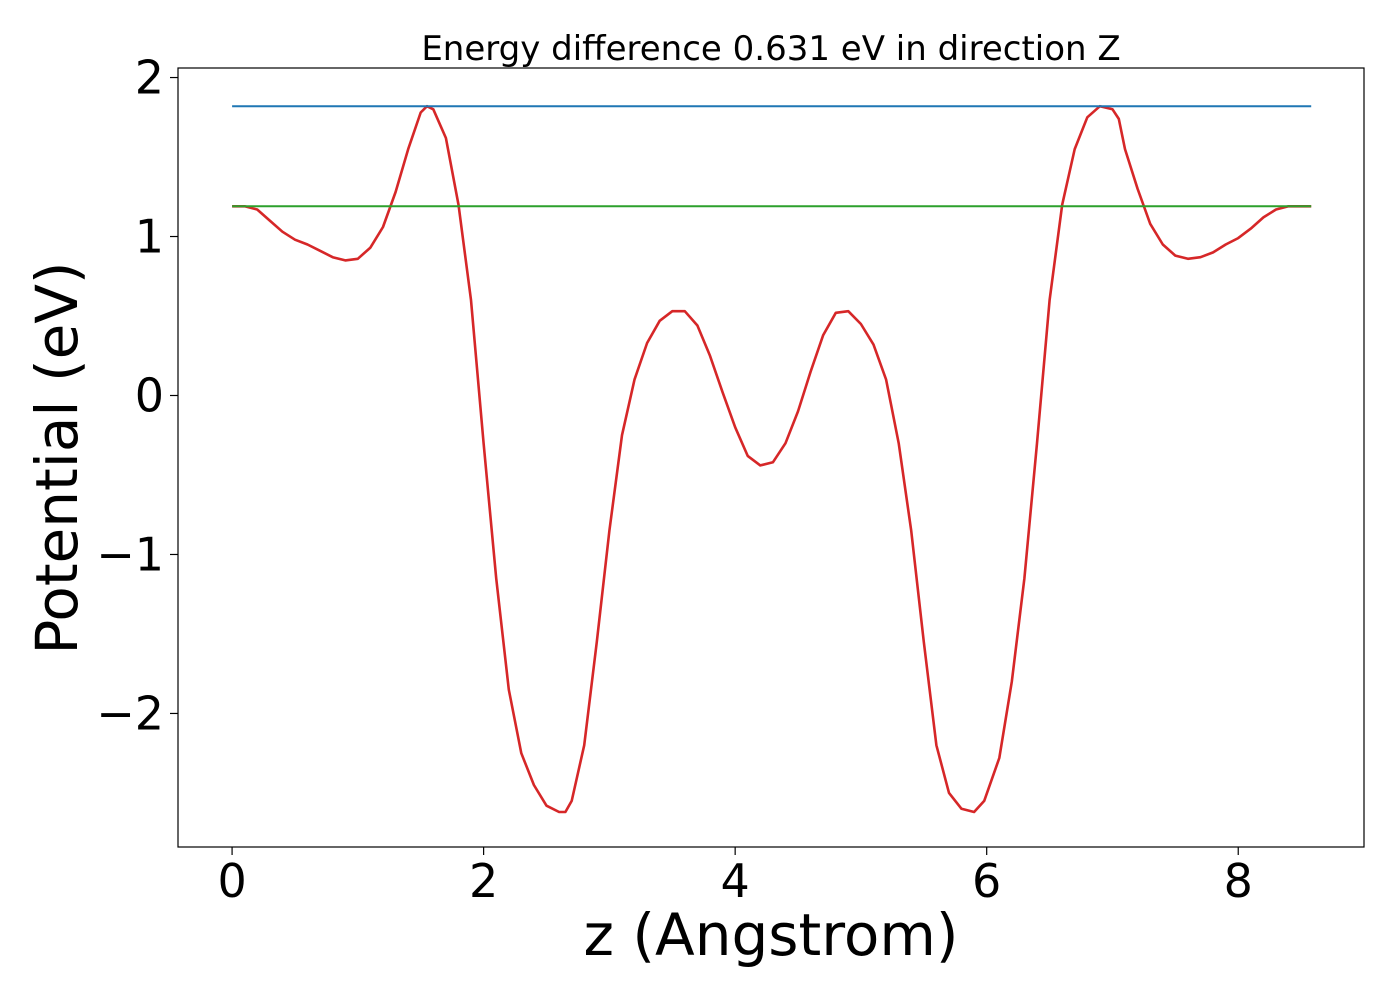 Image resolution: width=1400 pixels, height=1005 pixels. Describe the element at coordinates (149, 395) in the screenshot. I see `y-tick-label: 0` at that location.